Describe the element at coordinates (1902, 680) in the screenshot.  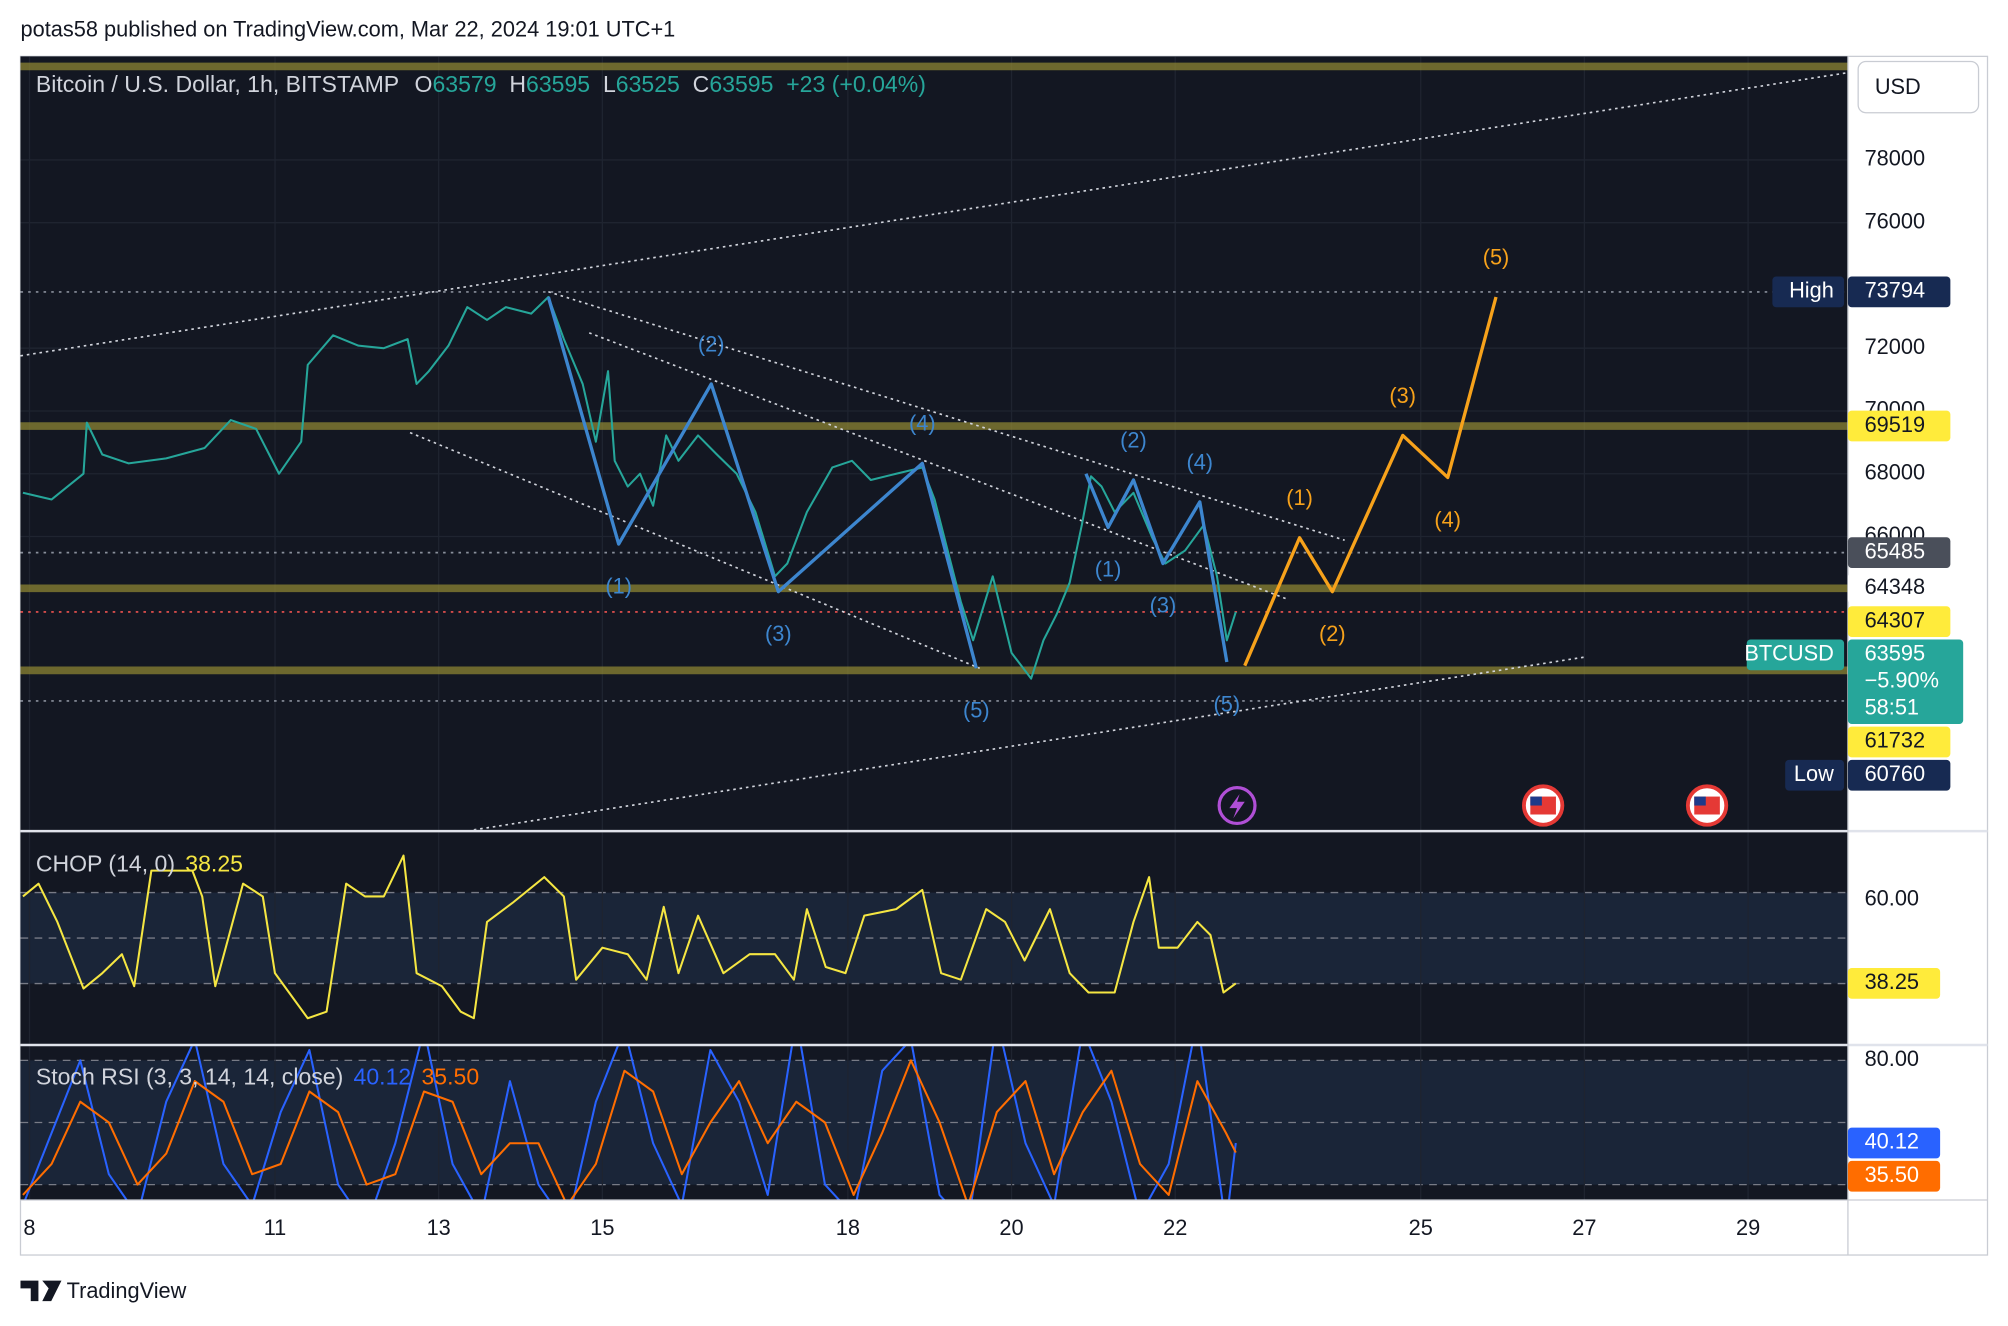
I see `price-badge-detail: −5.90%` at that location.